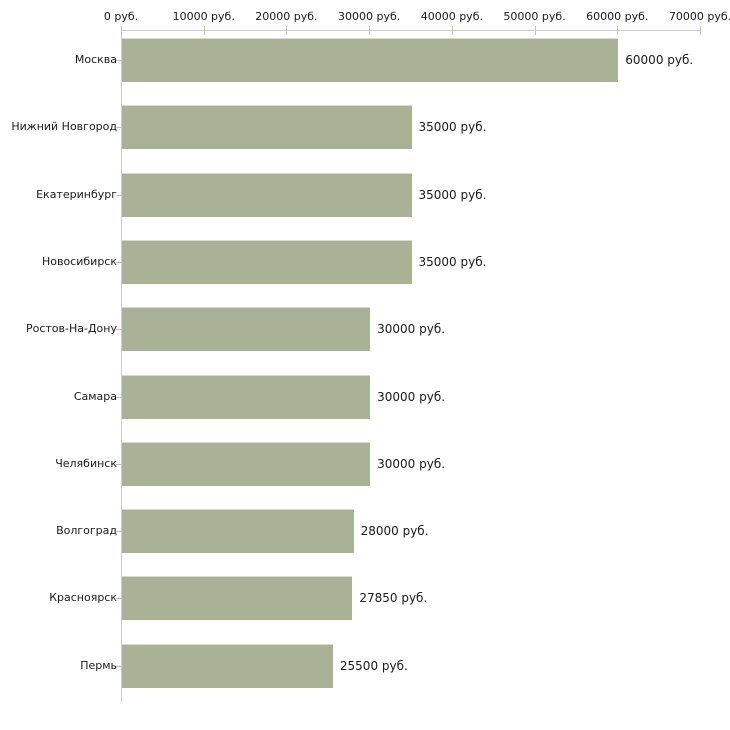  I want to click on y-axis-line, so click(121, 366).